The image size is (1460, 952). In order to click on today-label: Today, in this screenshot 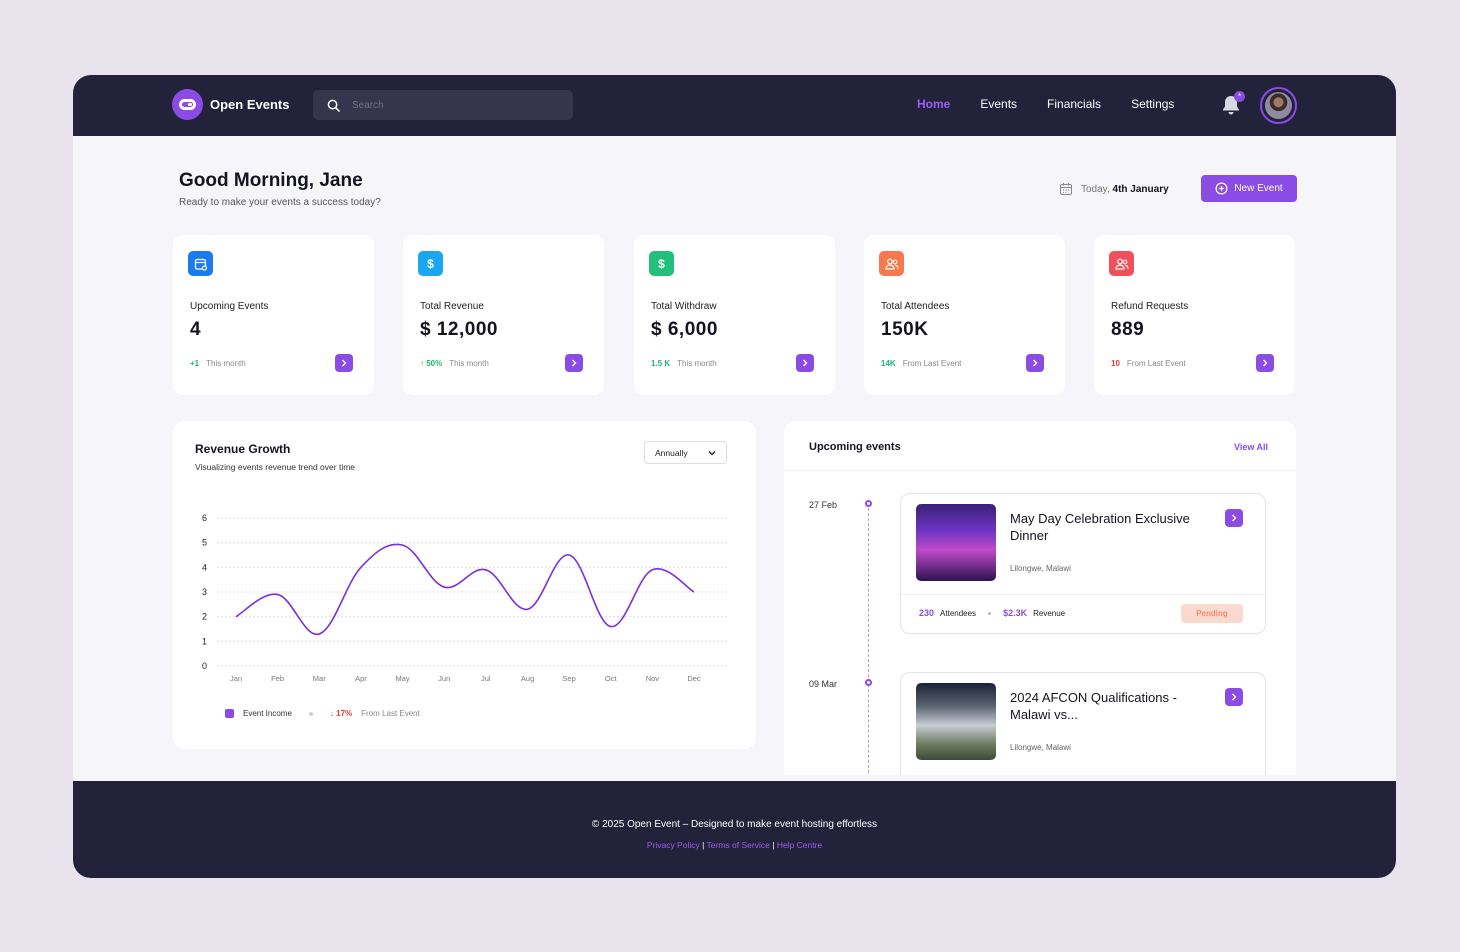, I will do `click(1095, 189)`.